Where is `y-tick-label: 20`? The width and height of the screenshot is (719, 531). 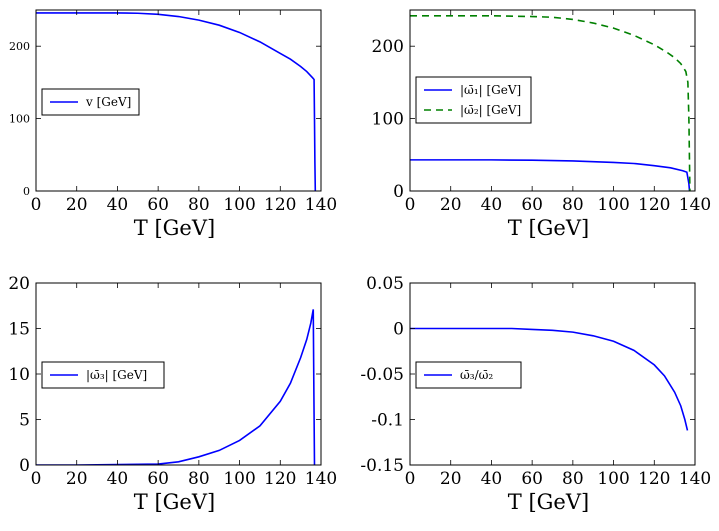 y-tick-label: 20 is located at coordinates (19, 284).